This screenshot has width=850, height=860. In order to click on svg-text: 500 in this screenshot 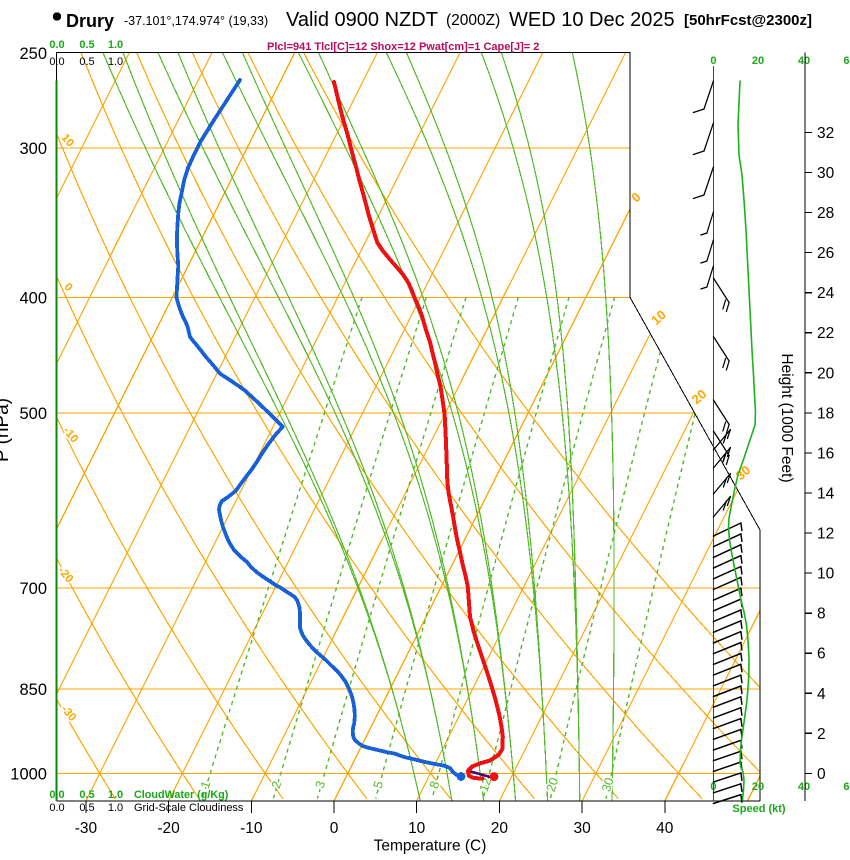, I will do `click(33, 414)`.